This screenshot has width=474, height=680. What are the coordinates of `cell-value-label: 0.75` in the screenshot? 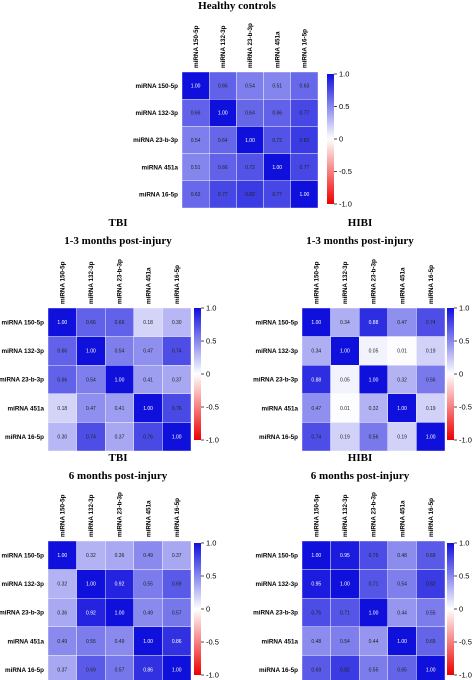 It's located at (316, 613).